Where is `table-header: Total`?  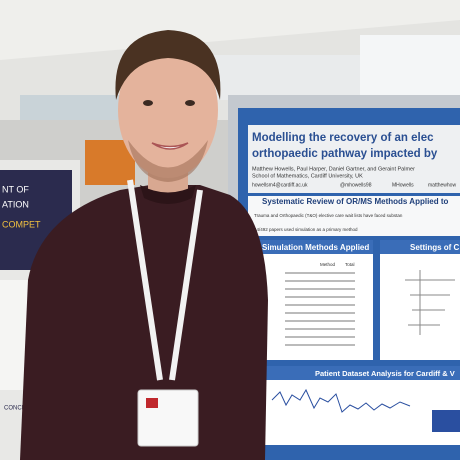
table-header: Total is located at coordinates (350, 264).